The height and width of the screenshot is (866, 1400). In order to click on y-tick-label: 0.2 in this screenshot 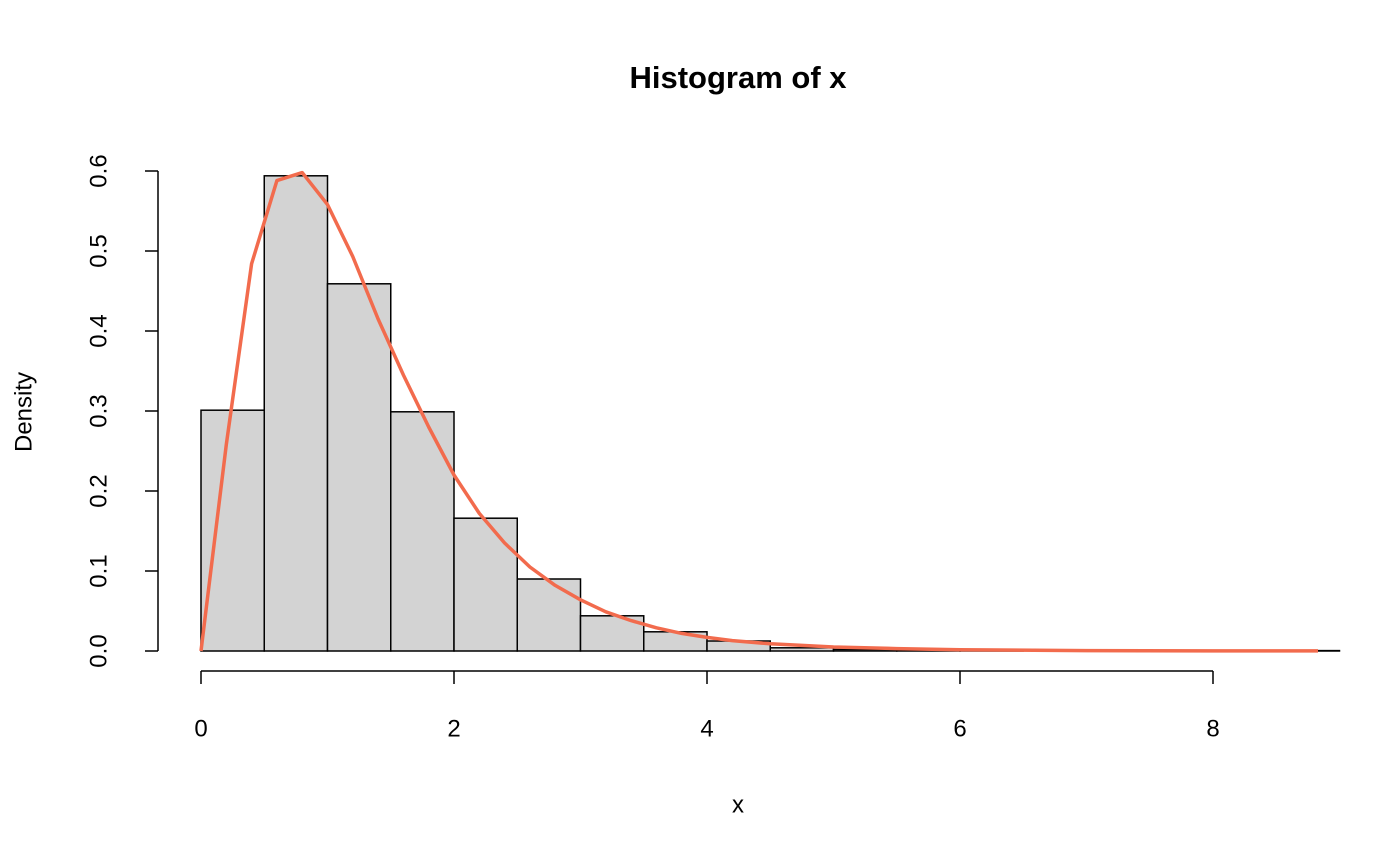, I will do `click(98, 490)`.